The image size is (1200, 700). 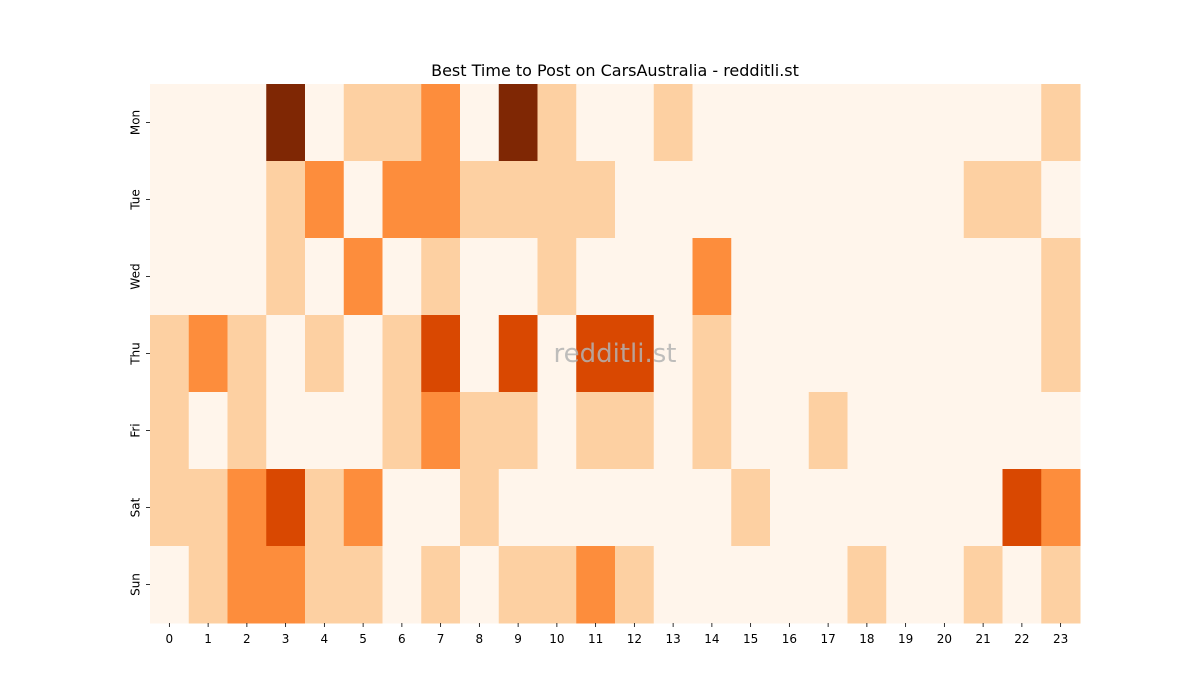 What do you see at coordinates (208, 639) in the screenshot?
I see `x-tick-label: 1` at bounding box center [208, 639].